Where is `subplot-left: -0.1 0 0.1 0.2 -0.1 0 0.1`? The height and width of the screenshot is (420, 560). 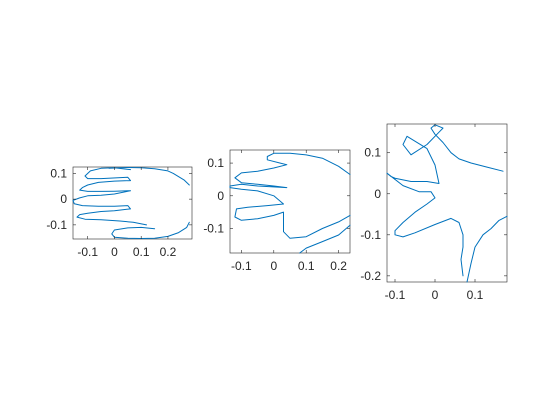 subplot-left: -0.1 0 0.1 0.2 -0.1 0 0.1 is located at coordinates (119, 212).